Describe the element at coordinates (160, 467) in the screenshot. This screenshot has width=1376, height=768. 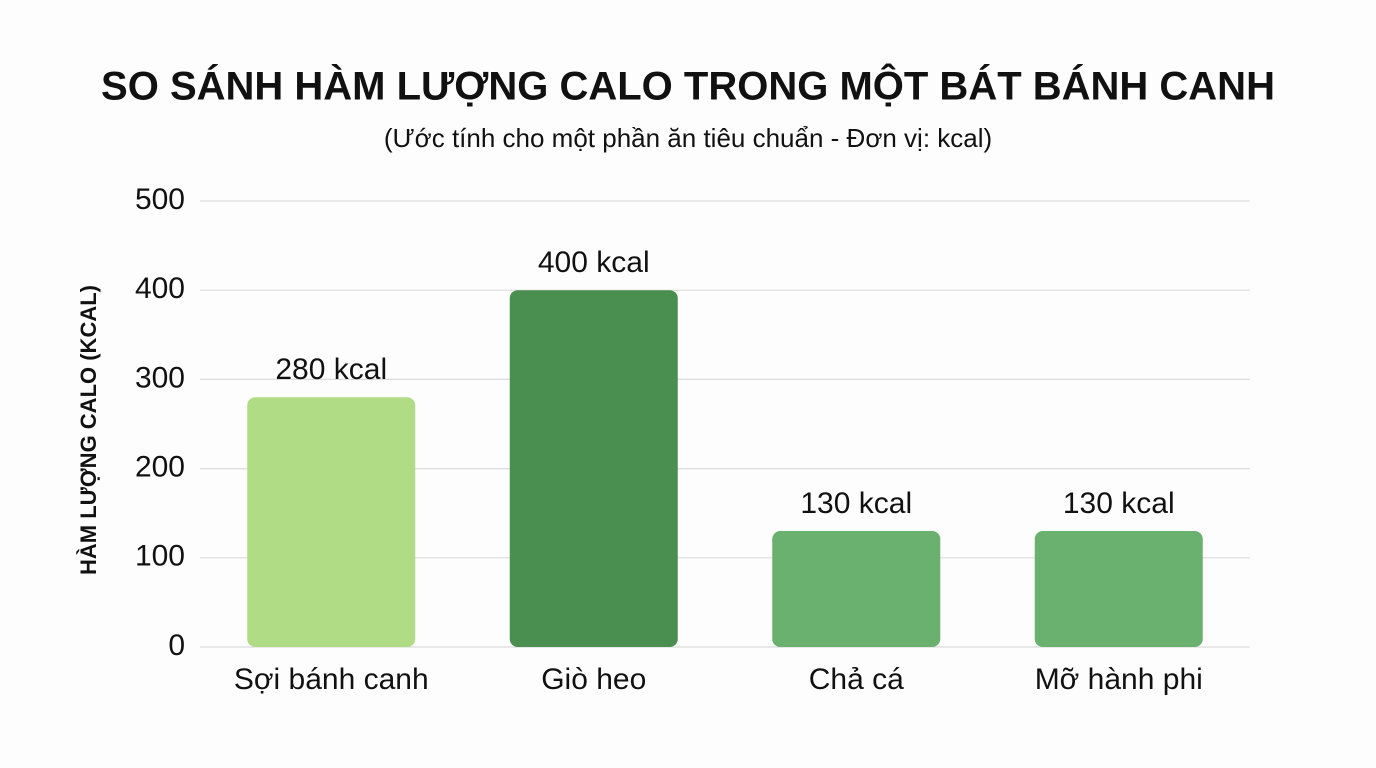
I see `y-tick-label: 200` at that location.